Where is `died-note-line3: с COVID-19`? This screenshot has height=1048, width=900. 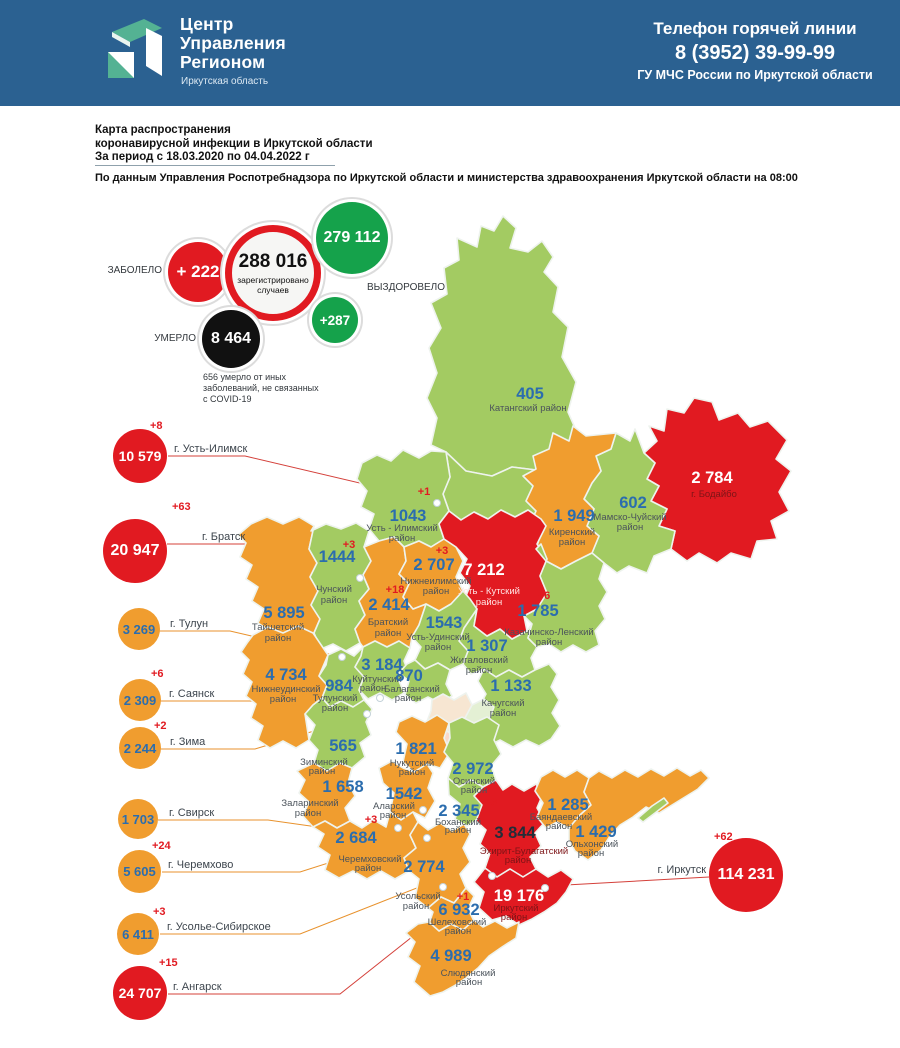 died-note-line3: с COVID-19 is located at coordinates (227, 399).